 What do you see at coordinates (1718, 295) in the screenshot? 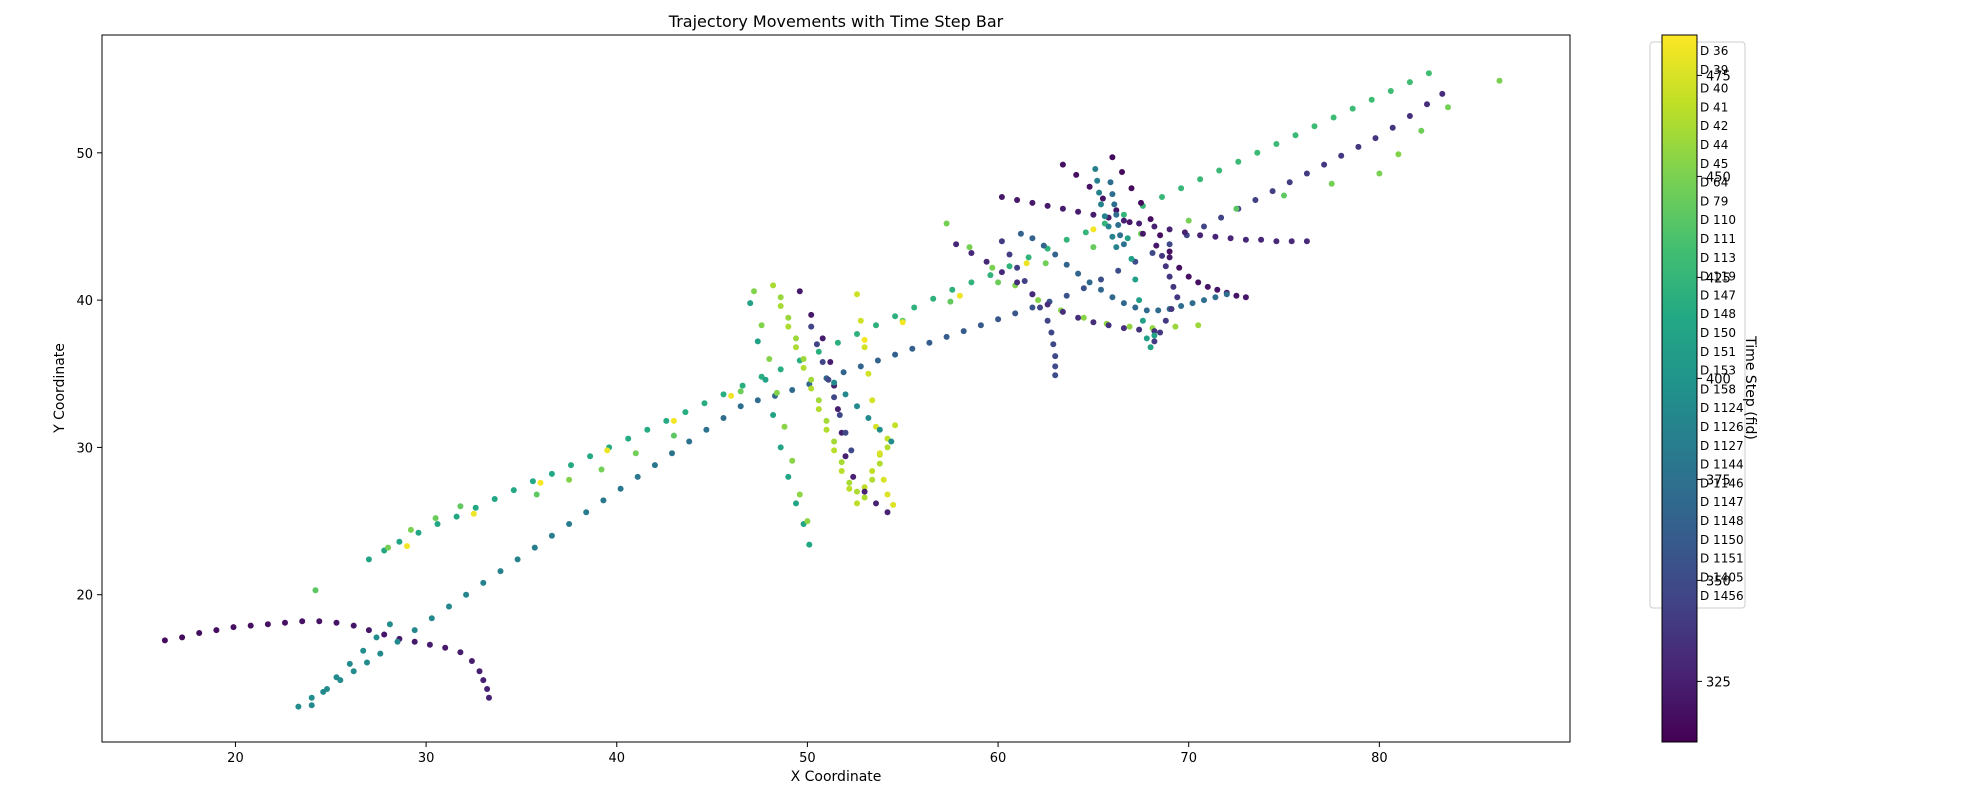
I see `legend-entry: D 147` at bounding box center [1718, 295].